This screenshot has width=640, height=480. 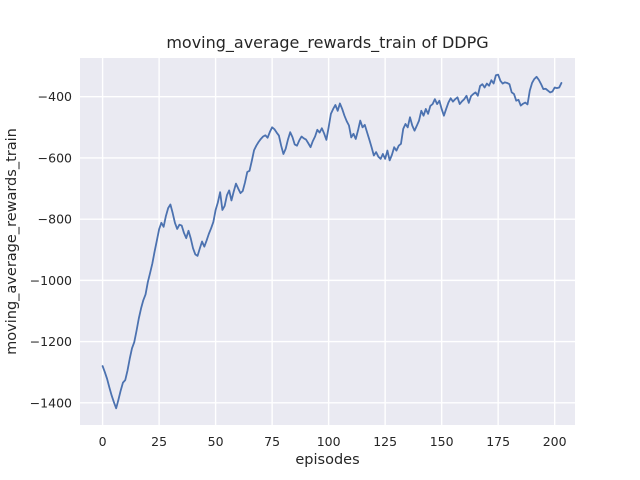 I want to click on y-axis-label: moving_average_rewards_train, so click(x=12, y=241).